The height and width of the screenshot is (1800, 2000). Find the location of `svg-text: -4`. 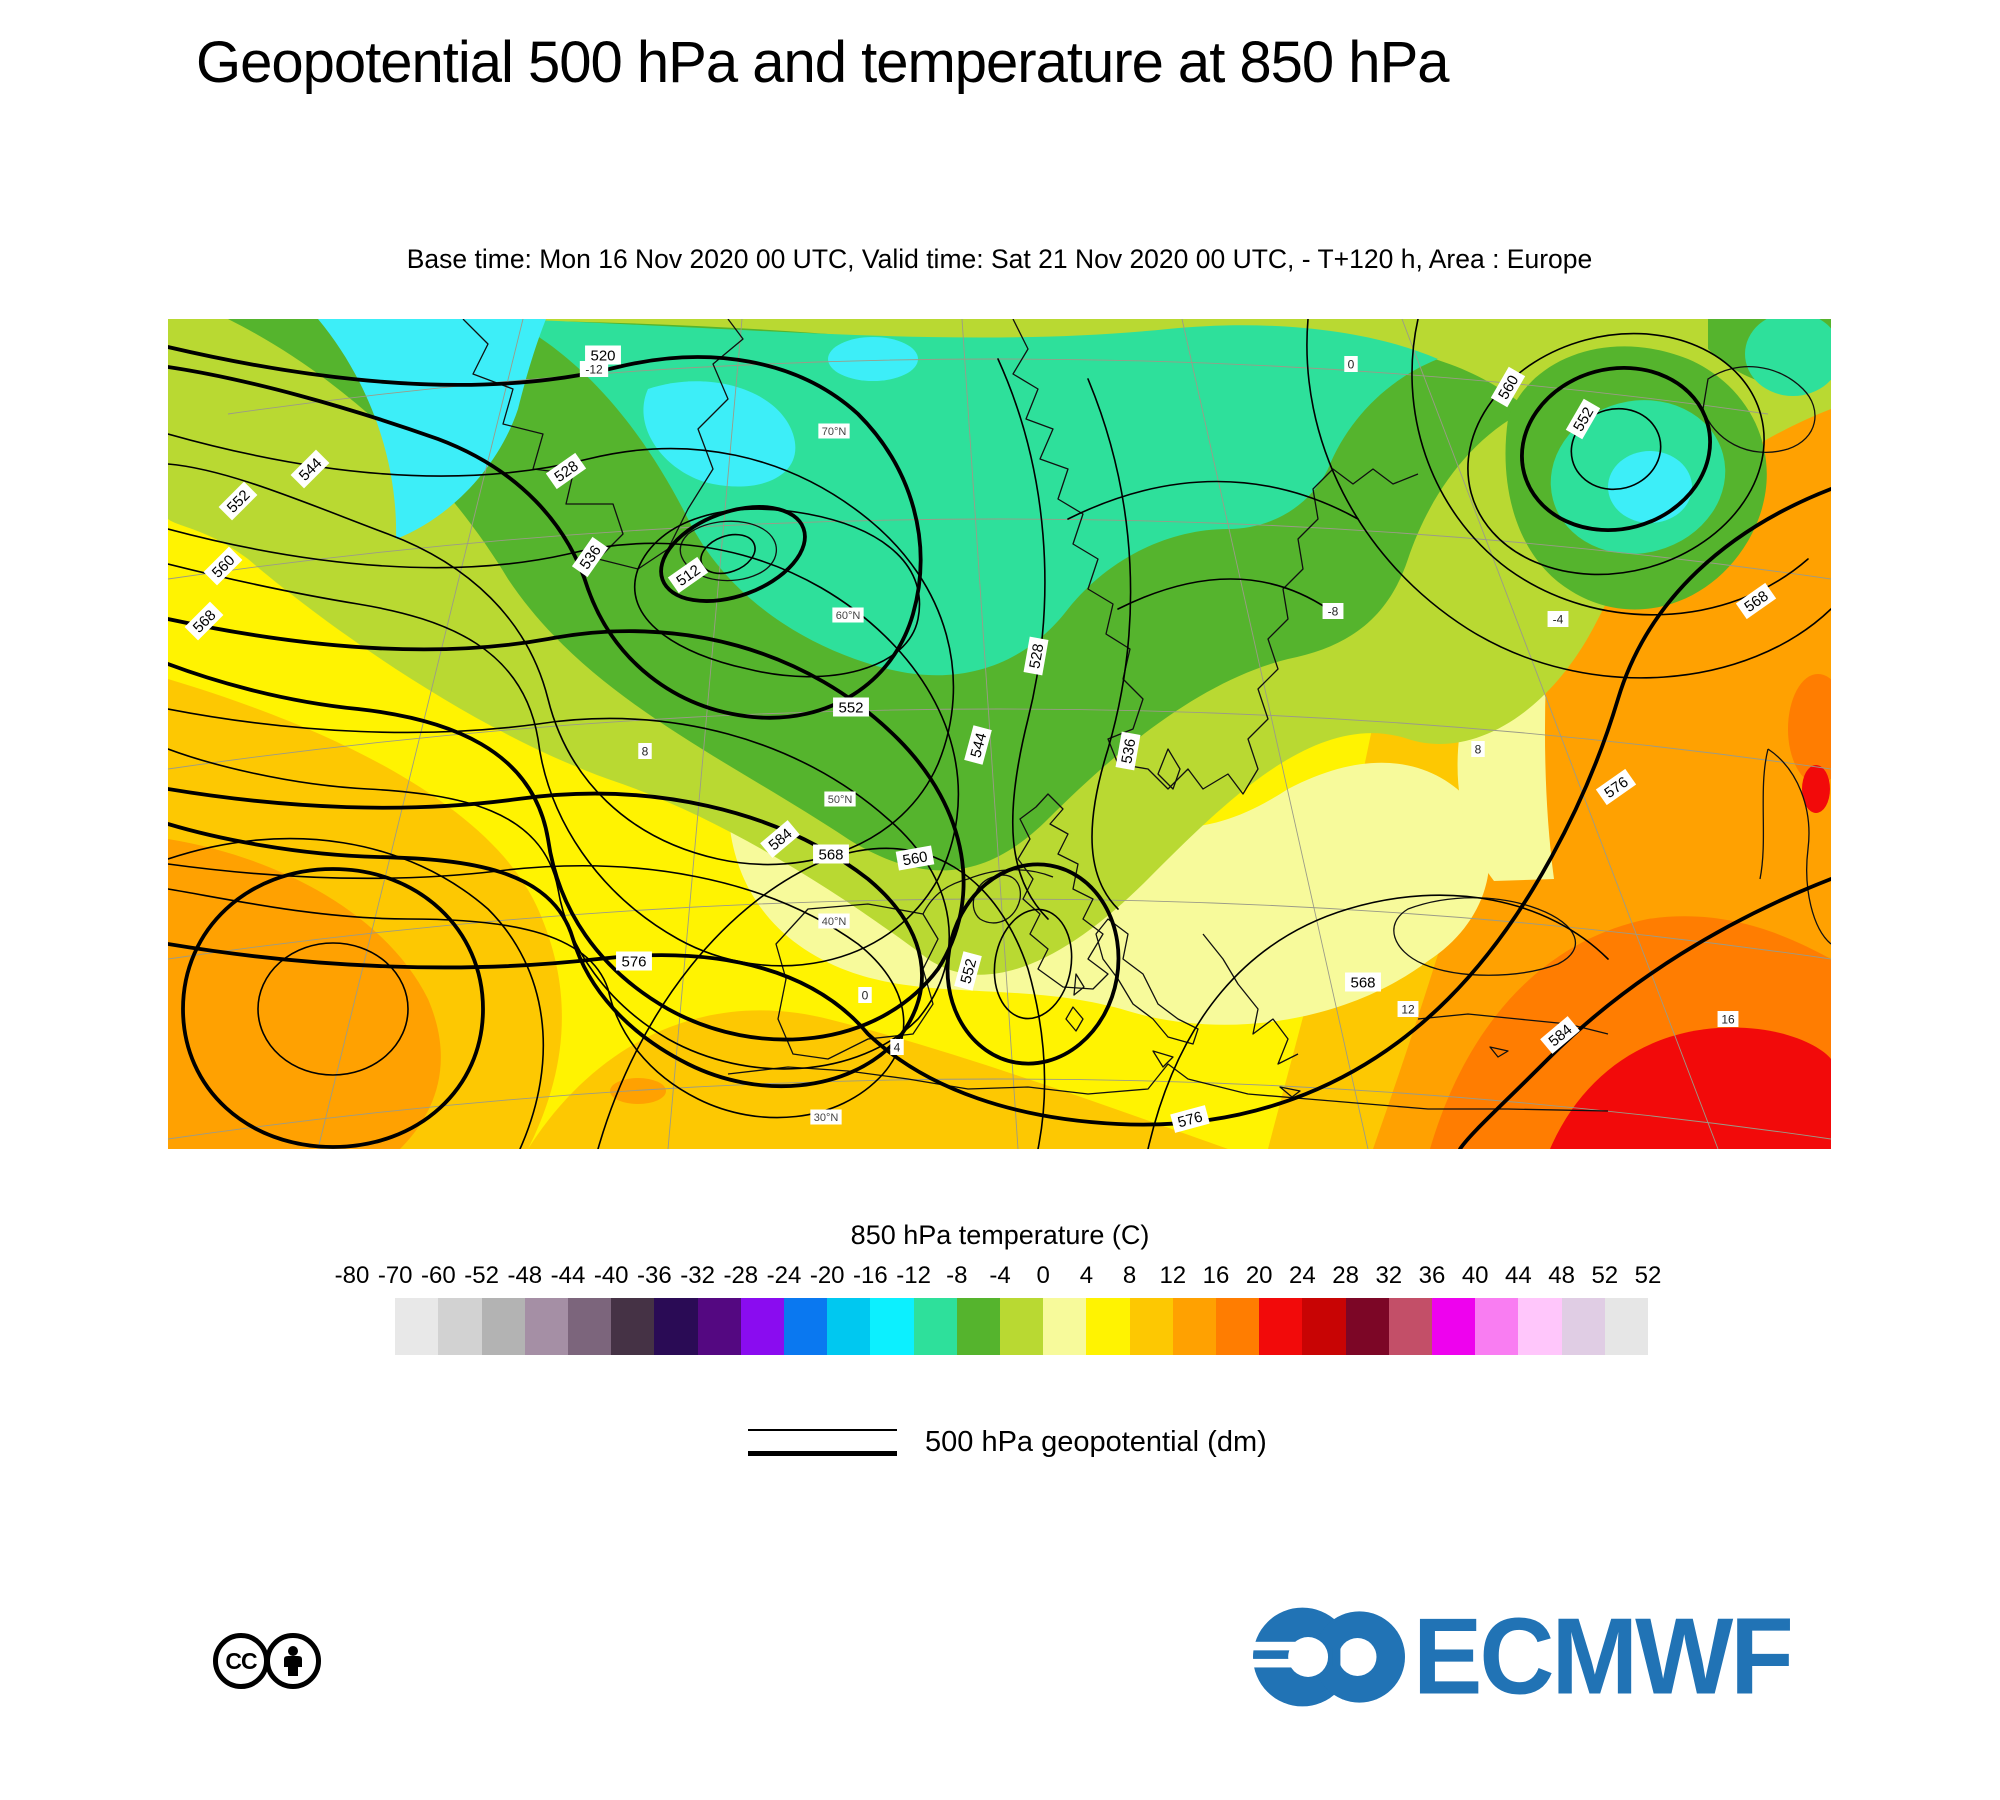

svg-text: -4 is located at coordinates (1558, 619).